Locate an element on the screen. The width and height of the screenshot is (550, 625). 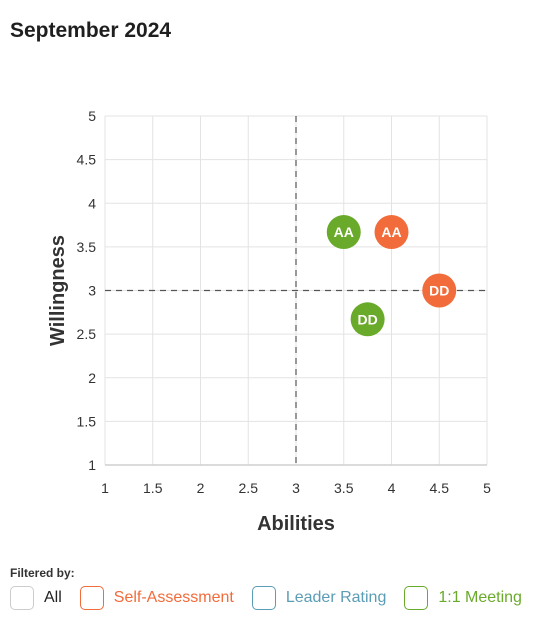
y-tick-label: 4.5 is located at coordinates (87, 160).